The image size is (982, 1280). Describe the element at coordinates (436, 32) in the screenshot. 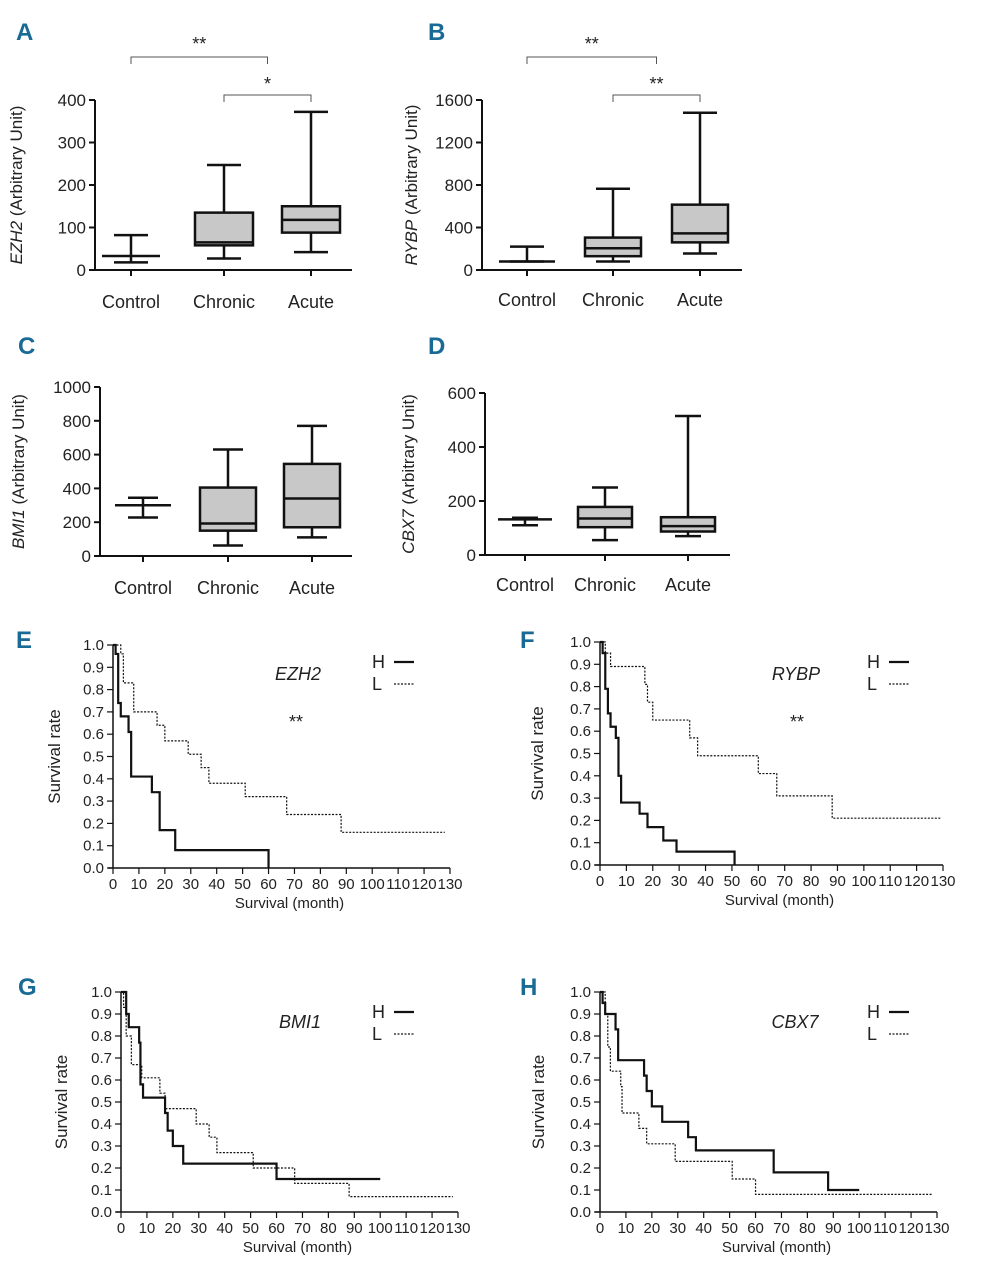

I see `panel-label: B` at that location.